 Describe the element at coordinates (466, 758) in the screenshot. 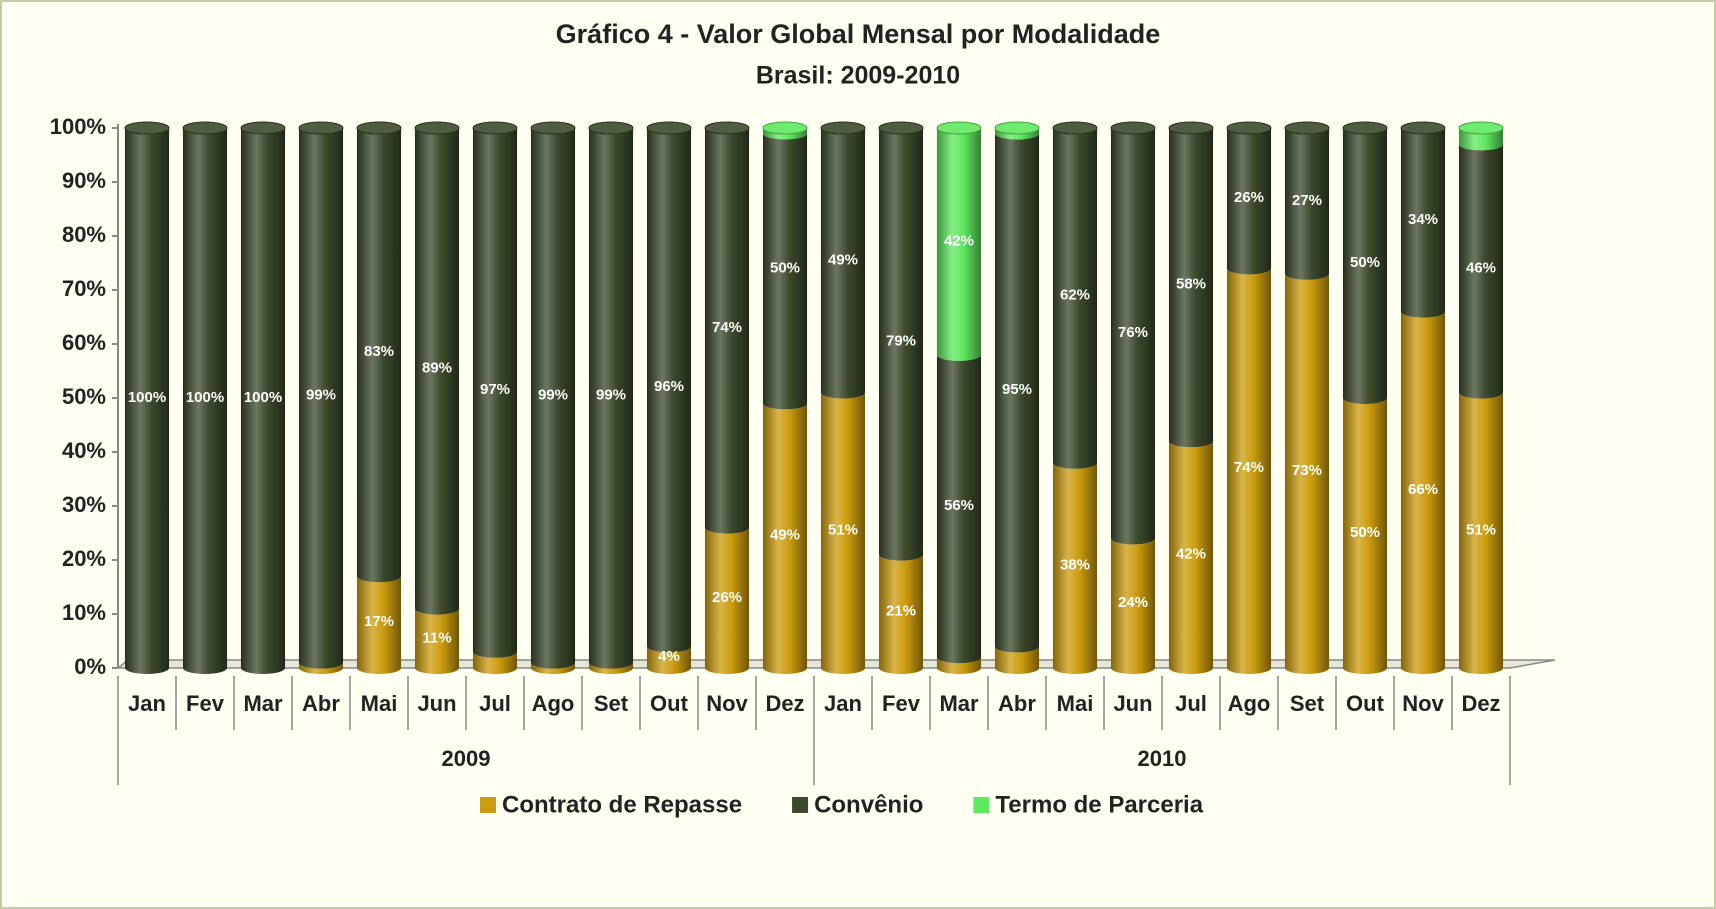

I see `category-group-label: 2009` at that location.